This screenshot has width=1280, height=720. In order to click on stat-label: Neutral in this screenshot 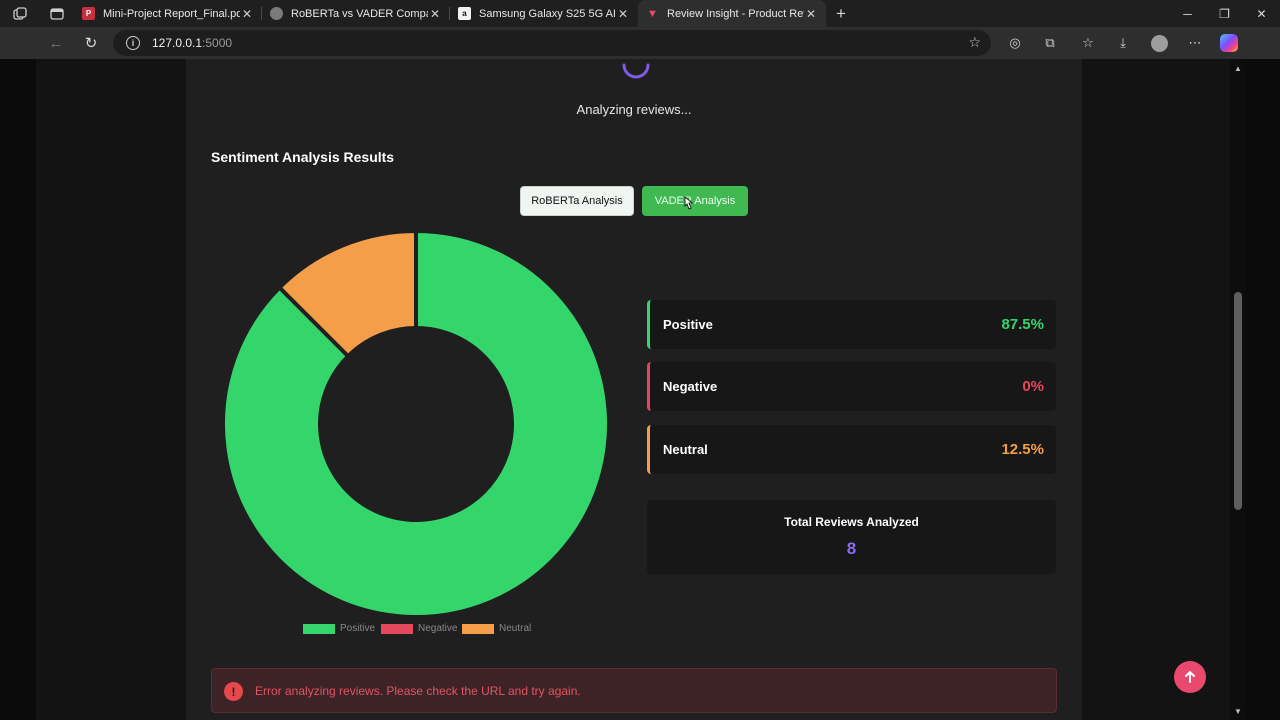, I will do `click(685, 449)`.